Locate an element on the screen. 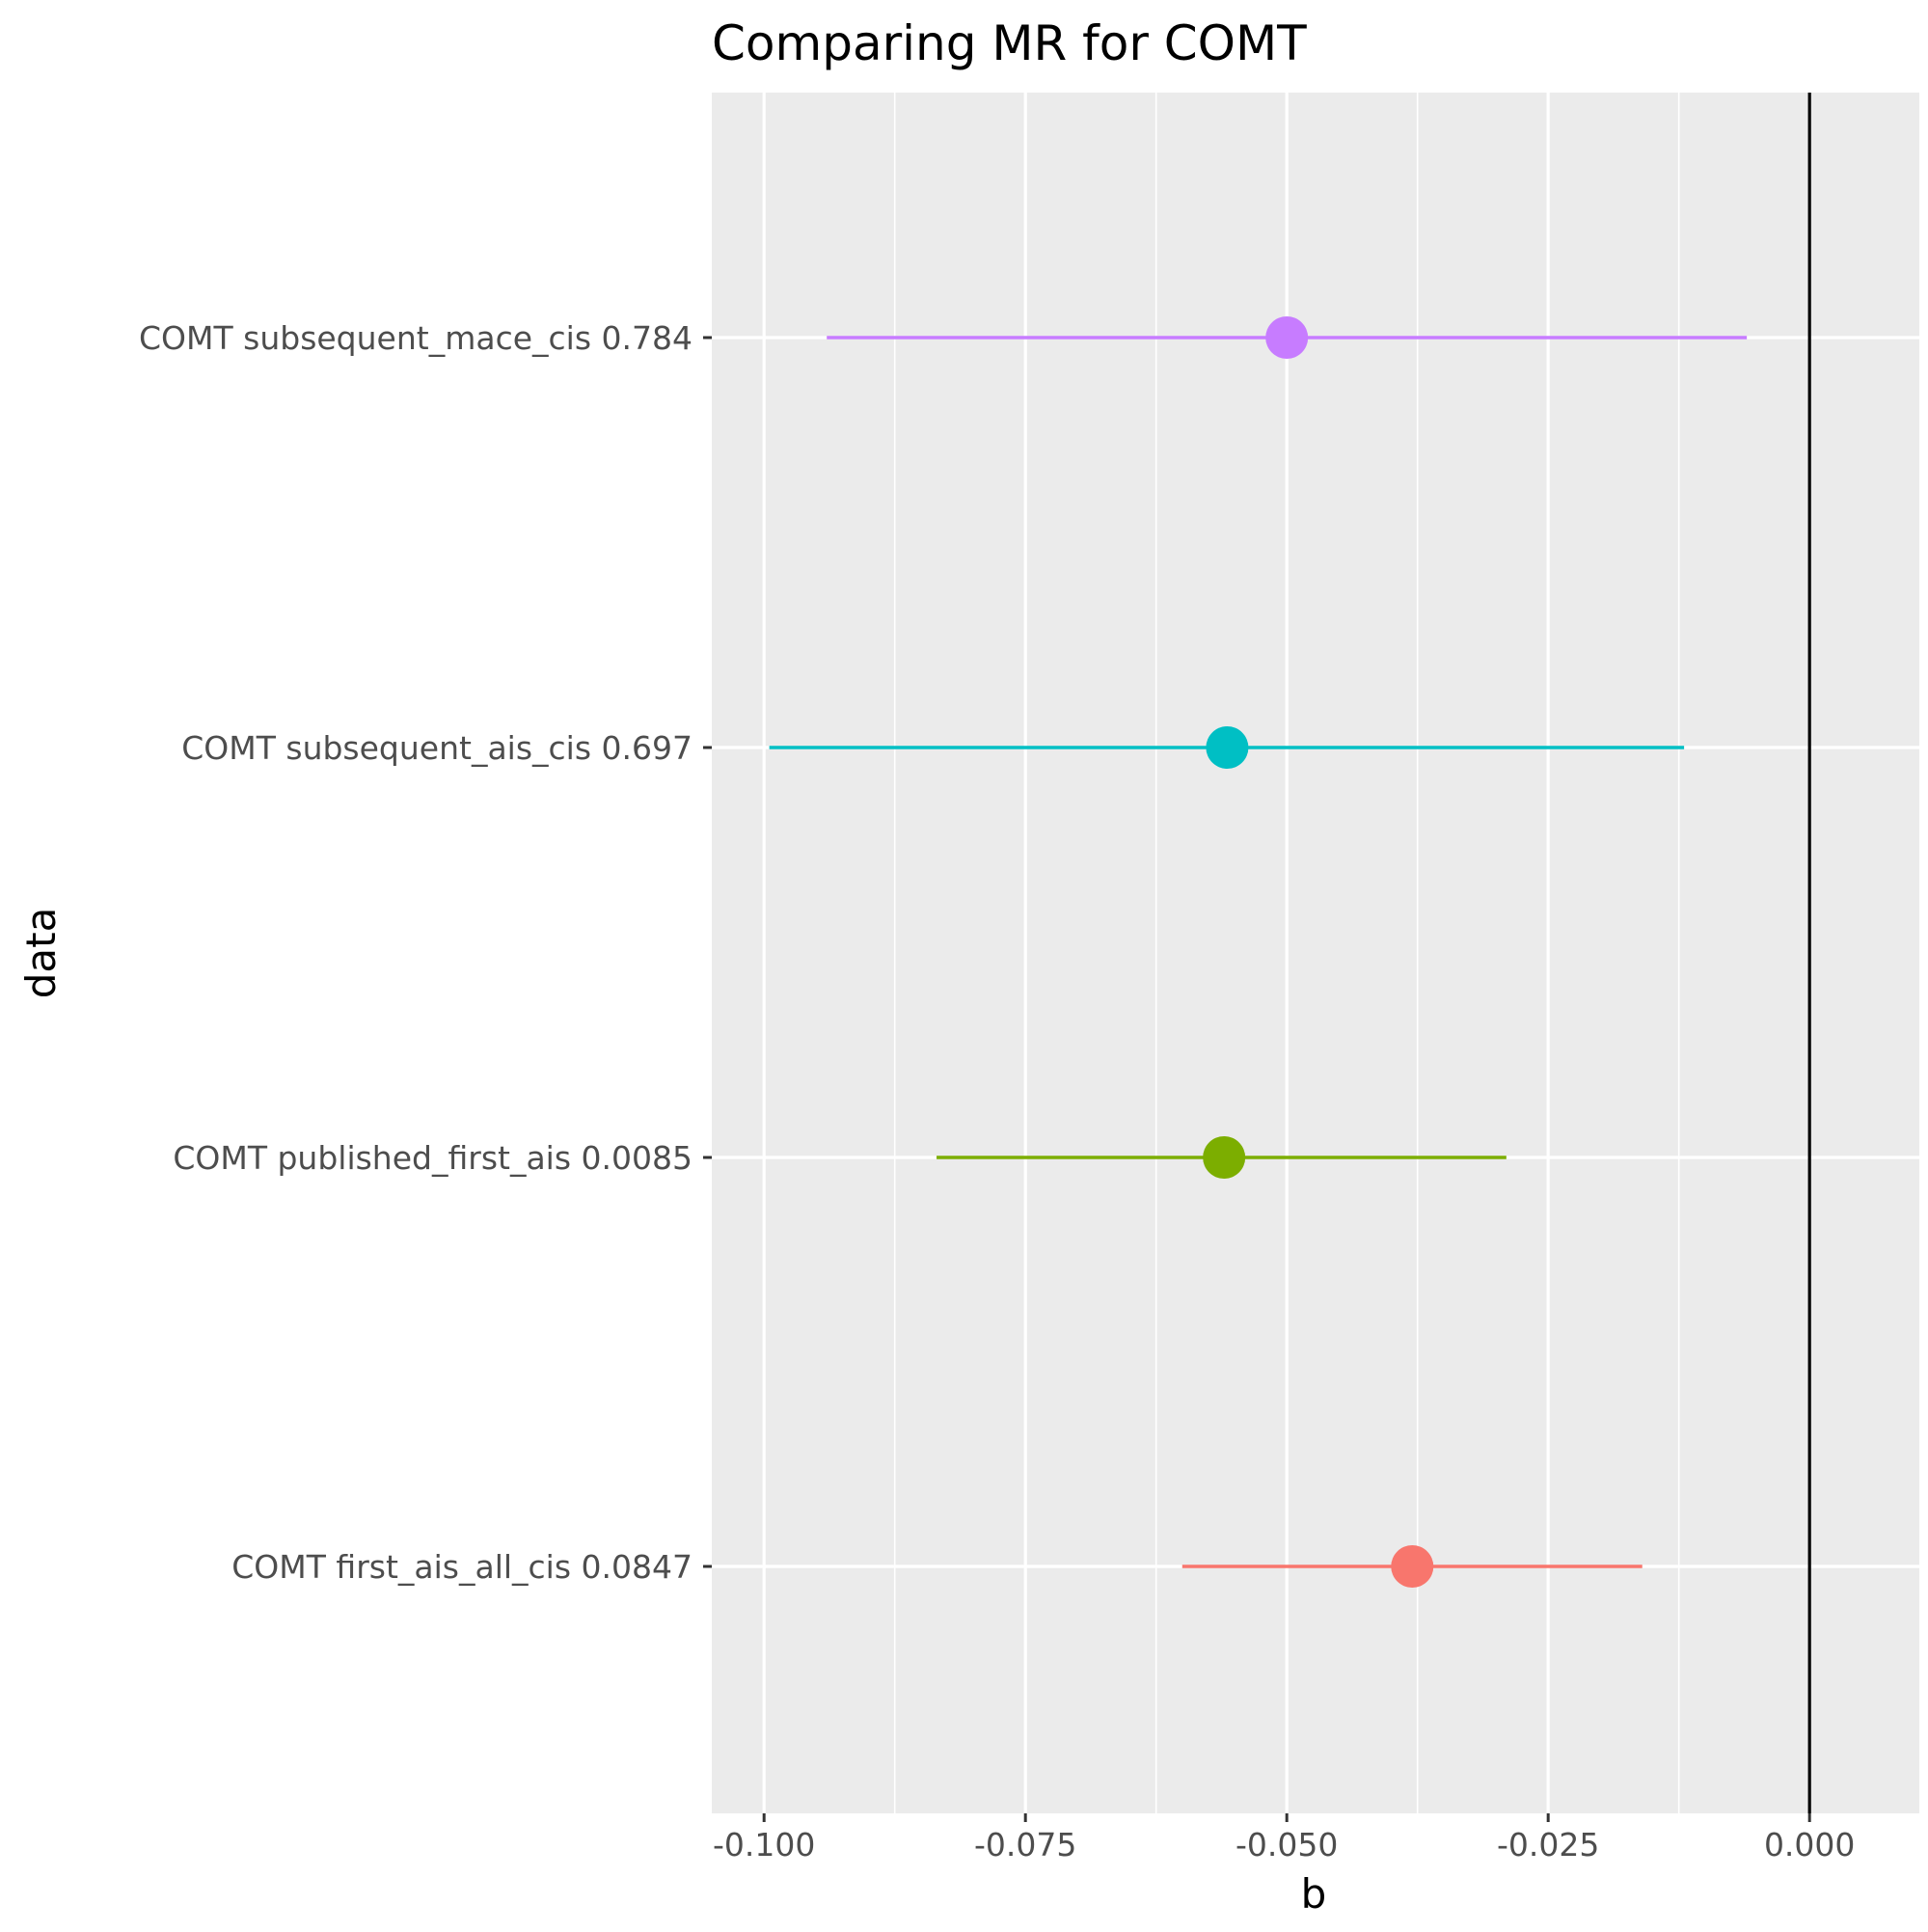 This screenshot has width=1928, height=1932. x-tick-label: -0.075 is located at coordinates (1025, 1845).